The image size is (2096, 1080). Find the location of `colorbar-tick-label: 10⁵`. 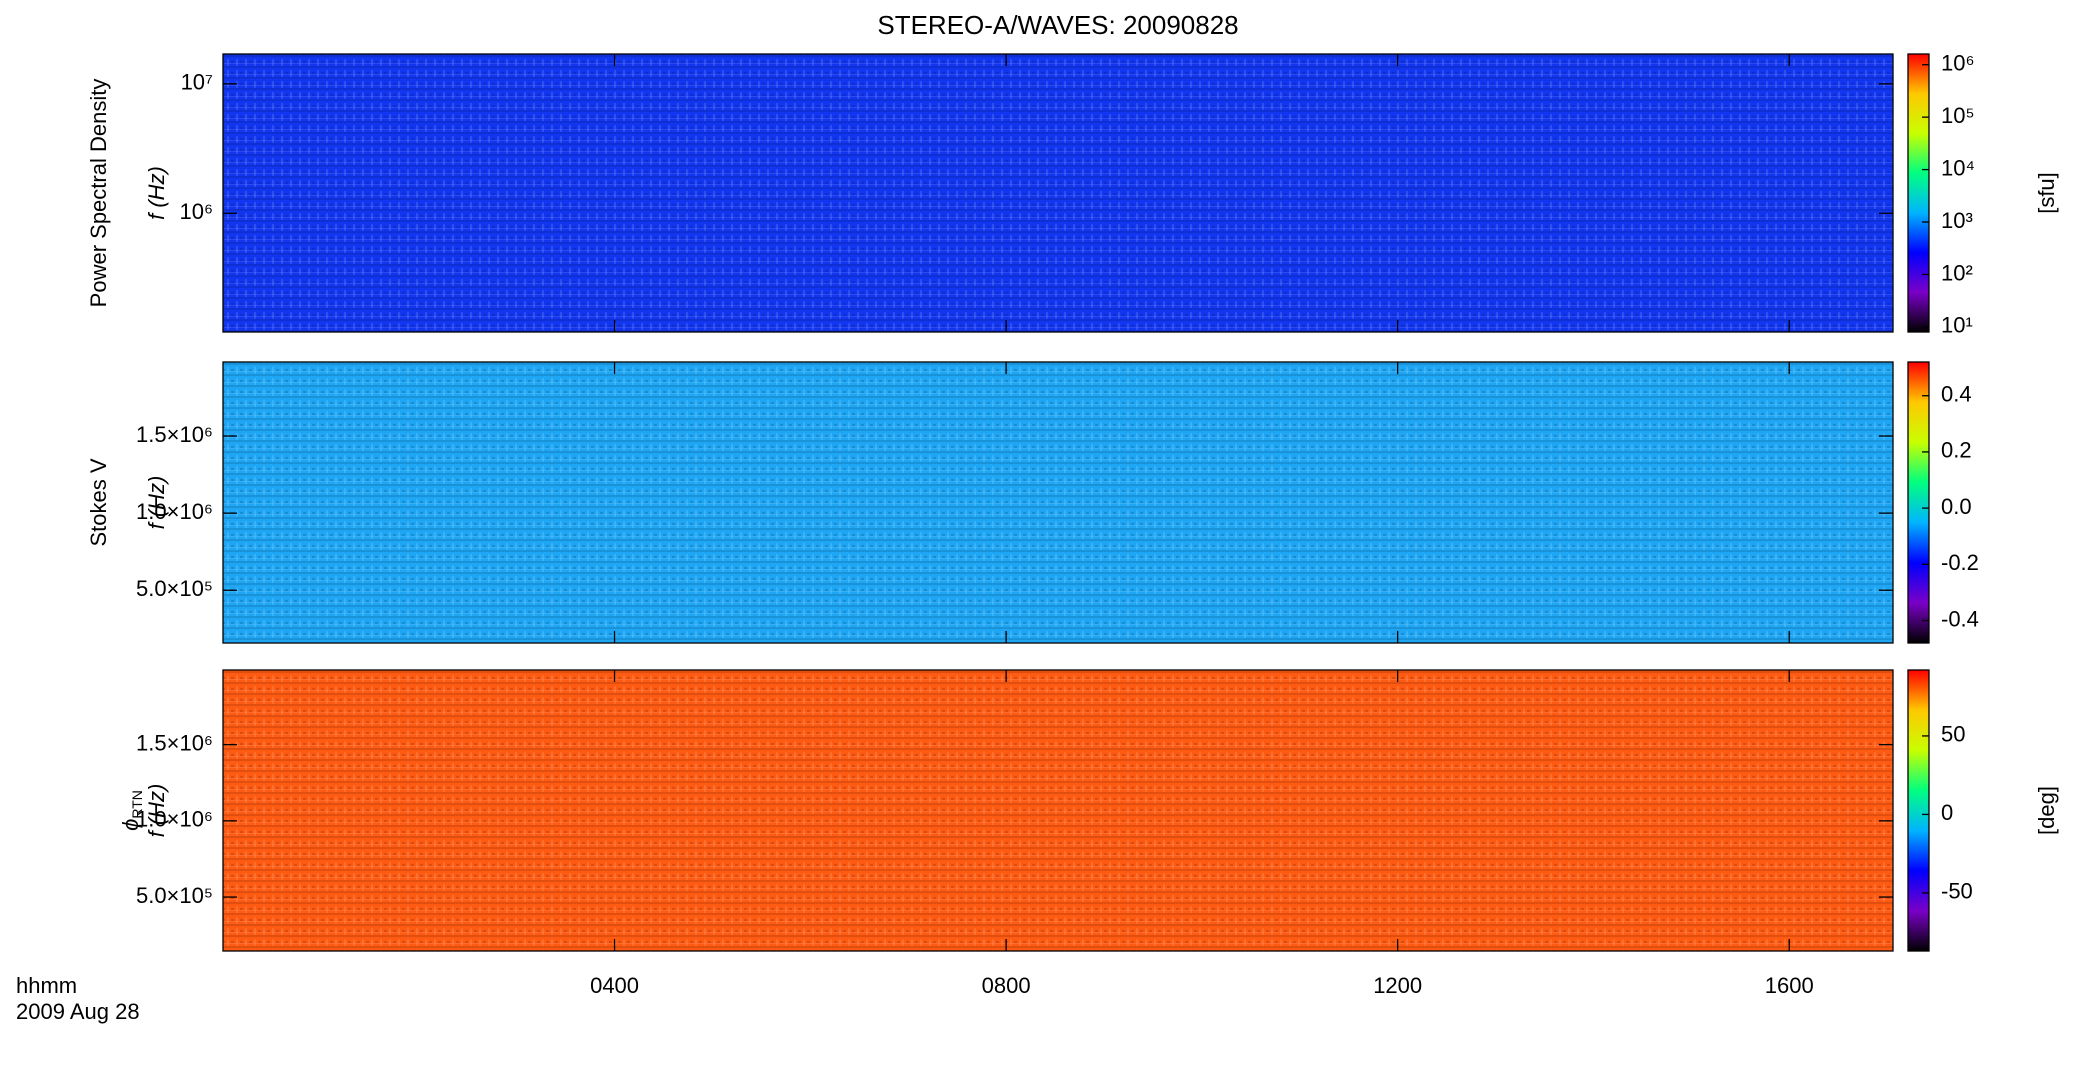

colorbar-tick-label: 10⁵ is located at coordinates (1958, 115).